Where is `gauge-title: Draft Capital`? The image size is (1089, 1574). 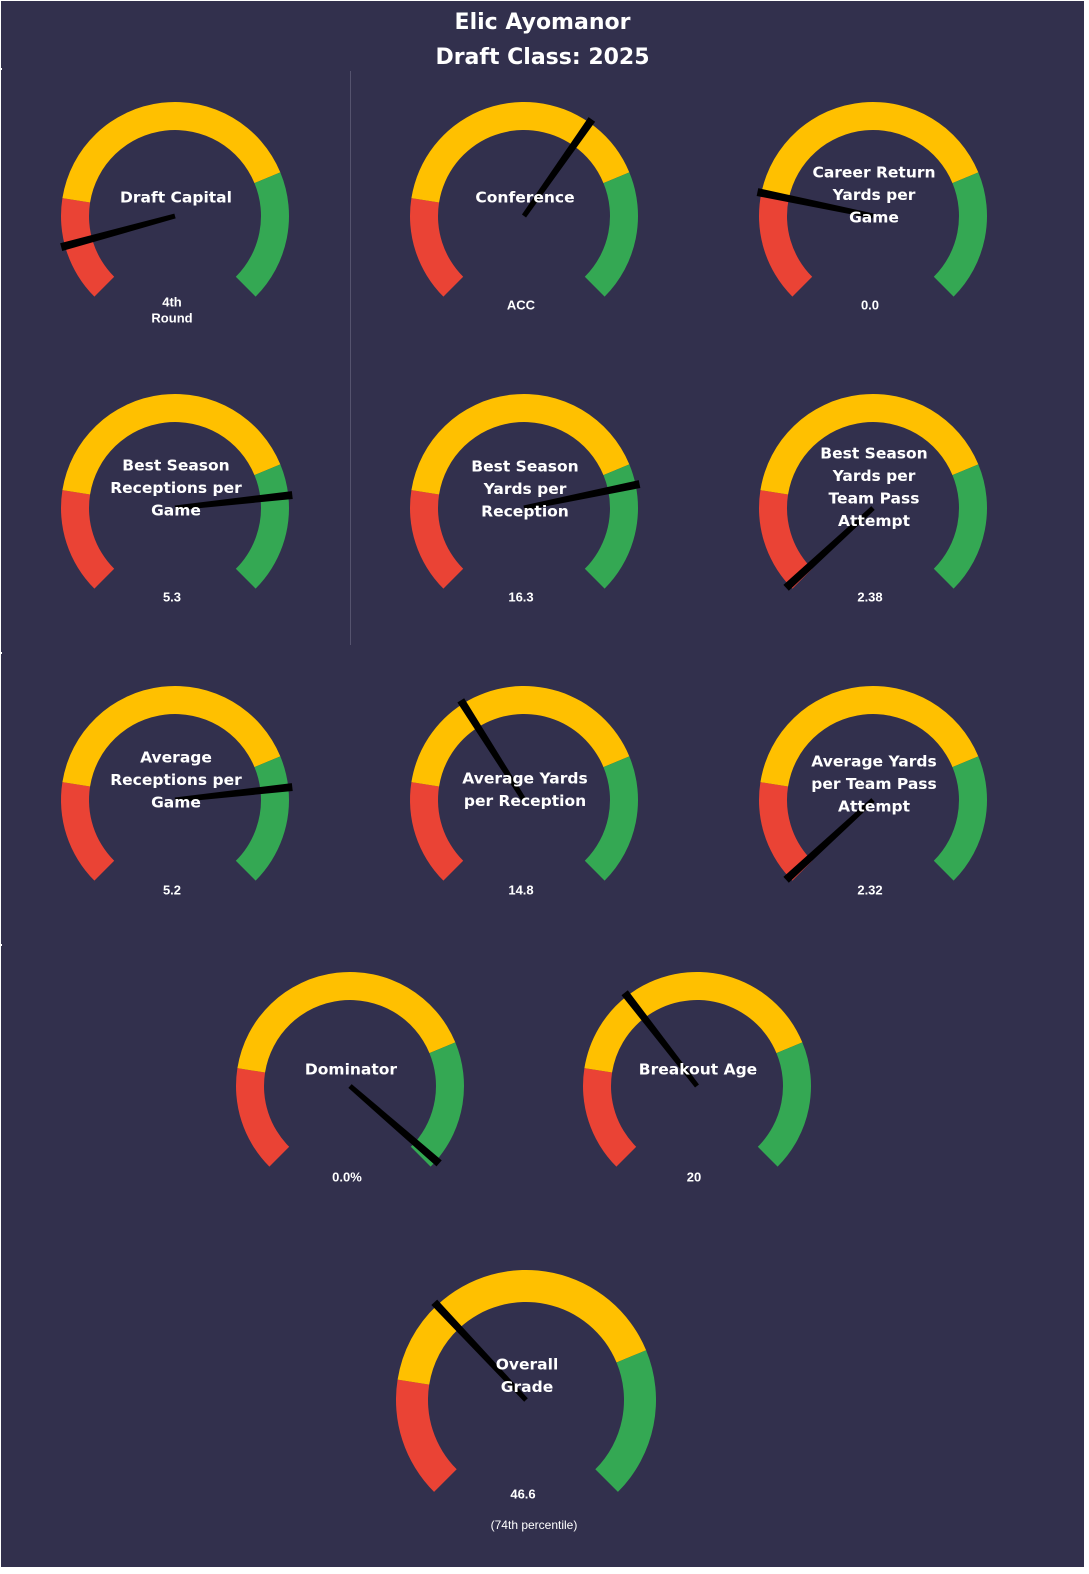 gauge-title: Draft Capital is located at coordinates (176, 198).